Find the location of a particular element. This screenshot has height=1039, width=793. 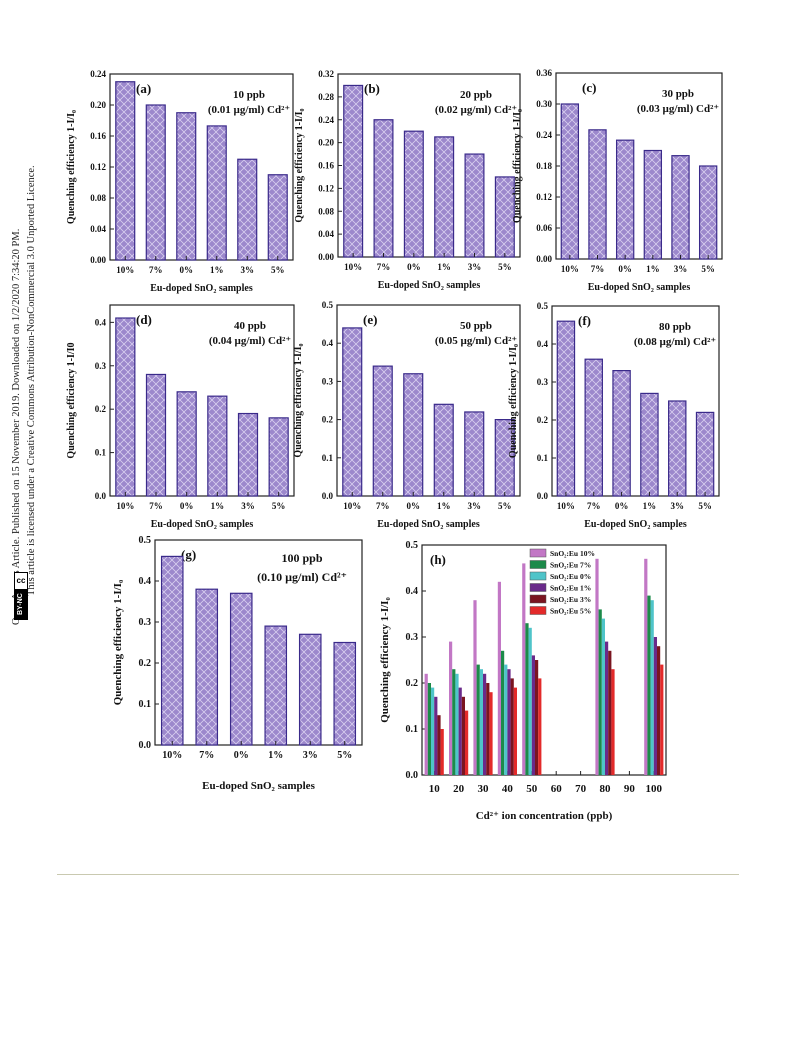

bar-0% is located at coordinates (621, 433).